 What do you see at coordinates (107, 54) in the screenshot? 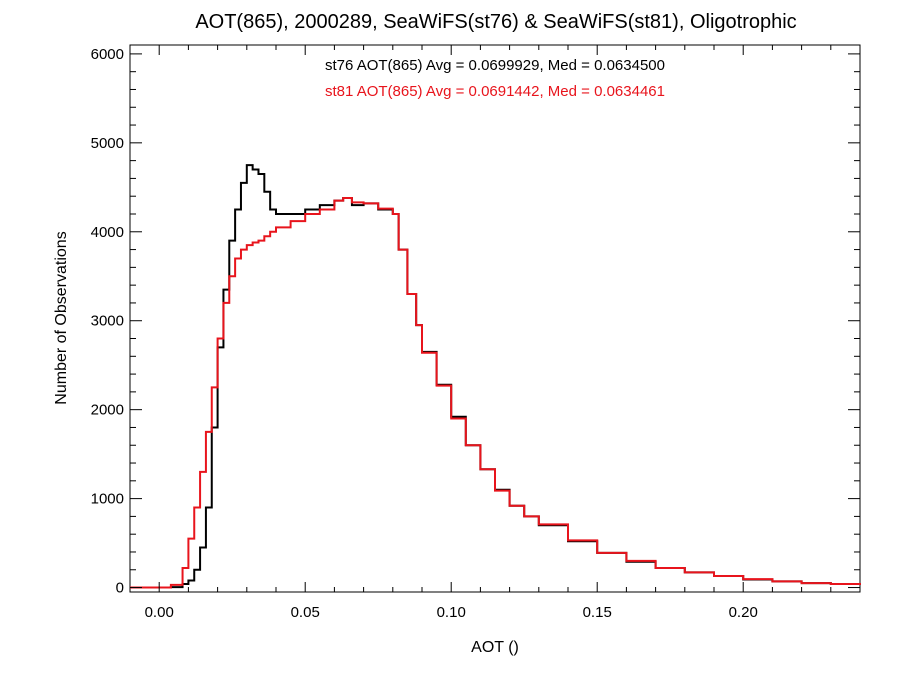
I see `y-tick-label: 6000` at bounding box center [107, 54].